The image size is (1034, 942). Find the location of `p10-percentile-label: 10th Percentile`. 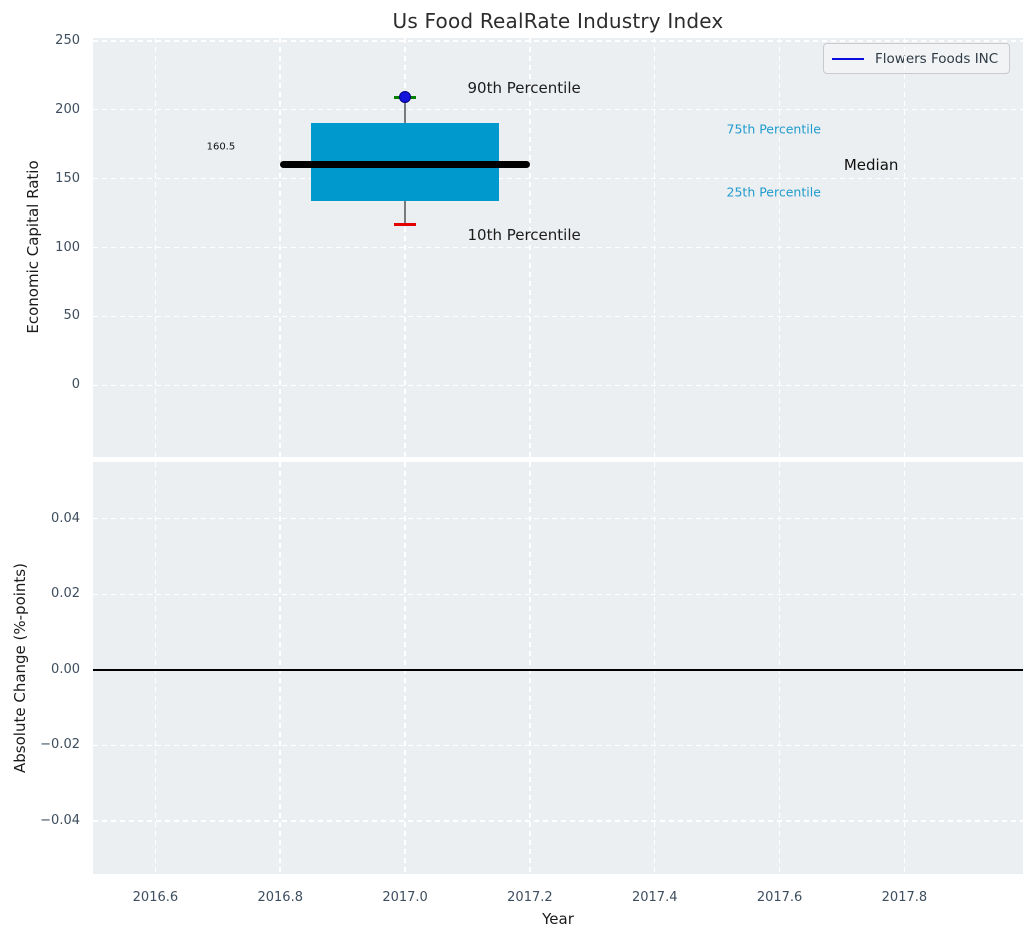

p10-percentile-label: 10th Percentile is located at coordinates (524, 235).